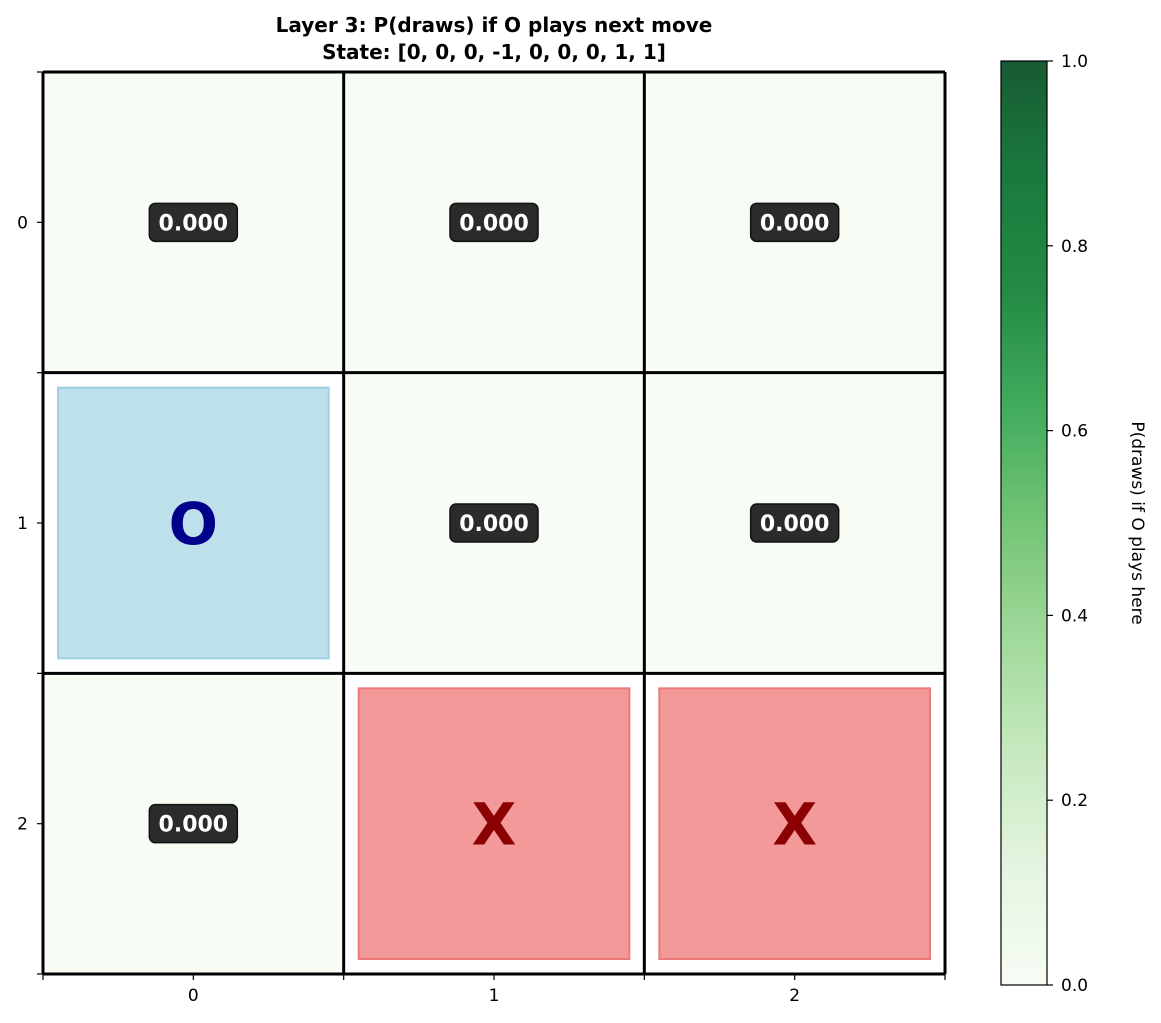 This screenshot has width=1161, height=1023. I want to click on x-tick-label: 2, so click(794, 996).